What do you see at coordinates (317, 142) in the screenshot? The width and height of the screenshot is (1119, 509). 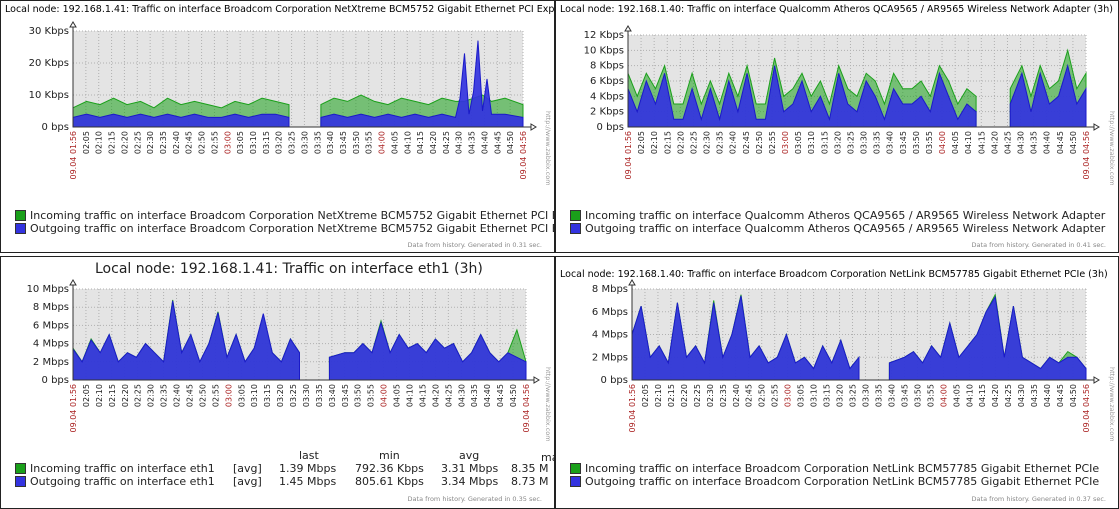 I see `x-tick-label: 03:35` at bounding box center [317, 142].